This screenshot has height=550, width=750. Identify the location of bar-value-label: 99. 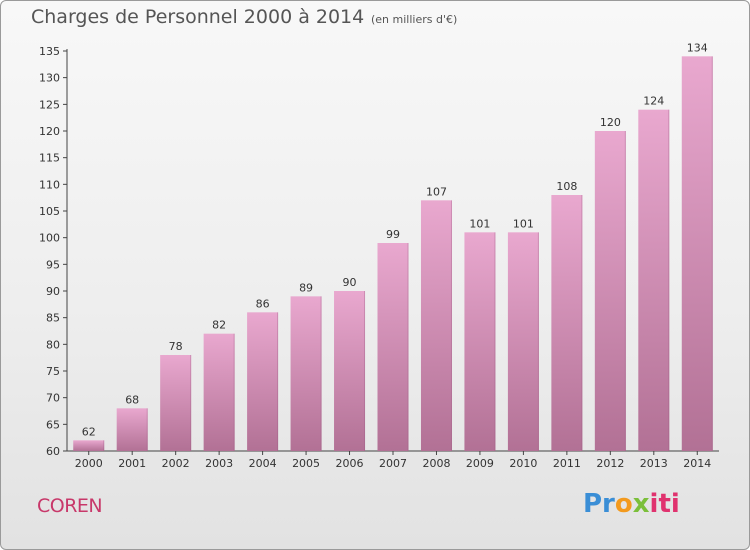
(393, 234).